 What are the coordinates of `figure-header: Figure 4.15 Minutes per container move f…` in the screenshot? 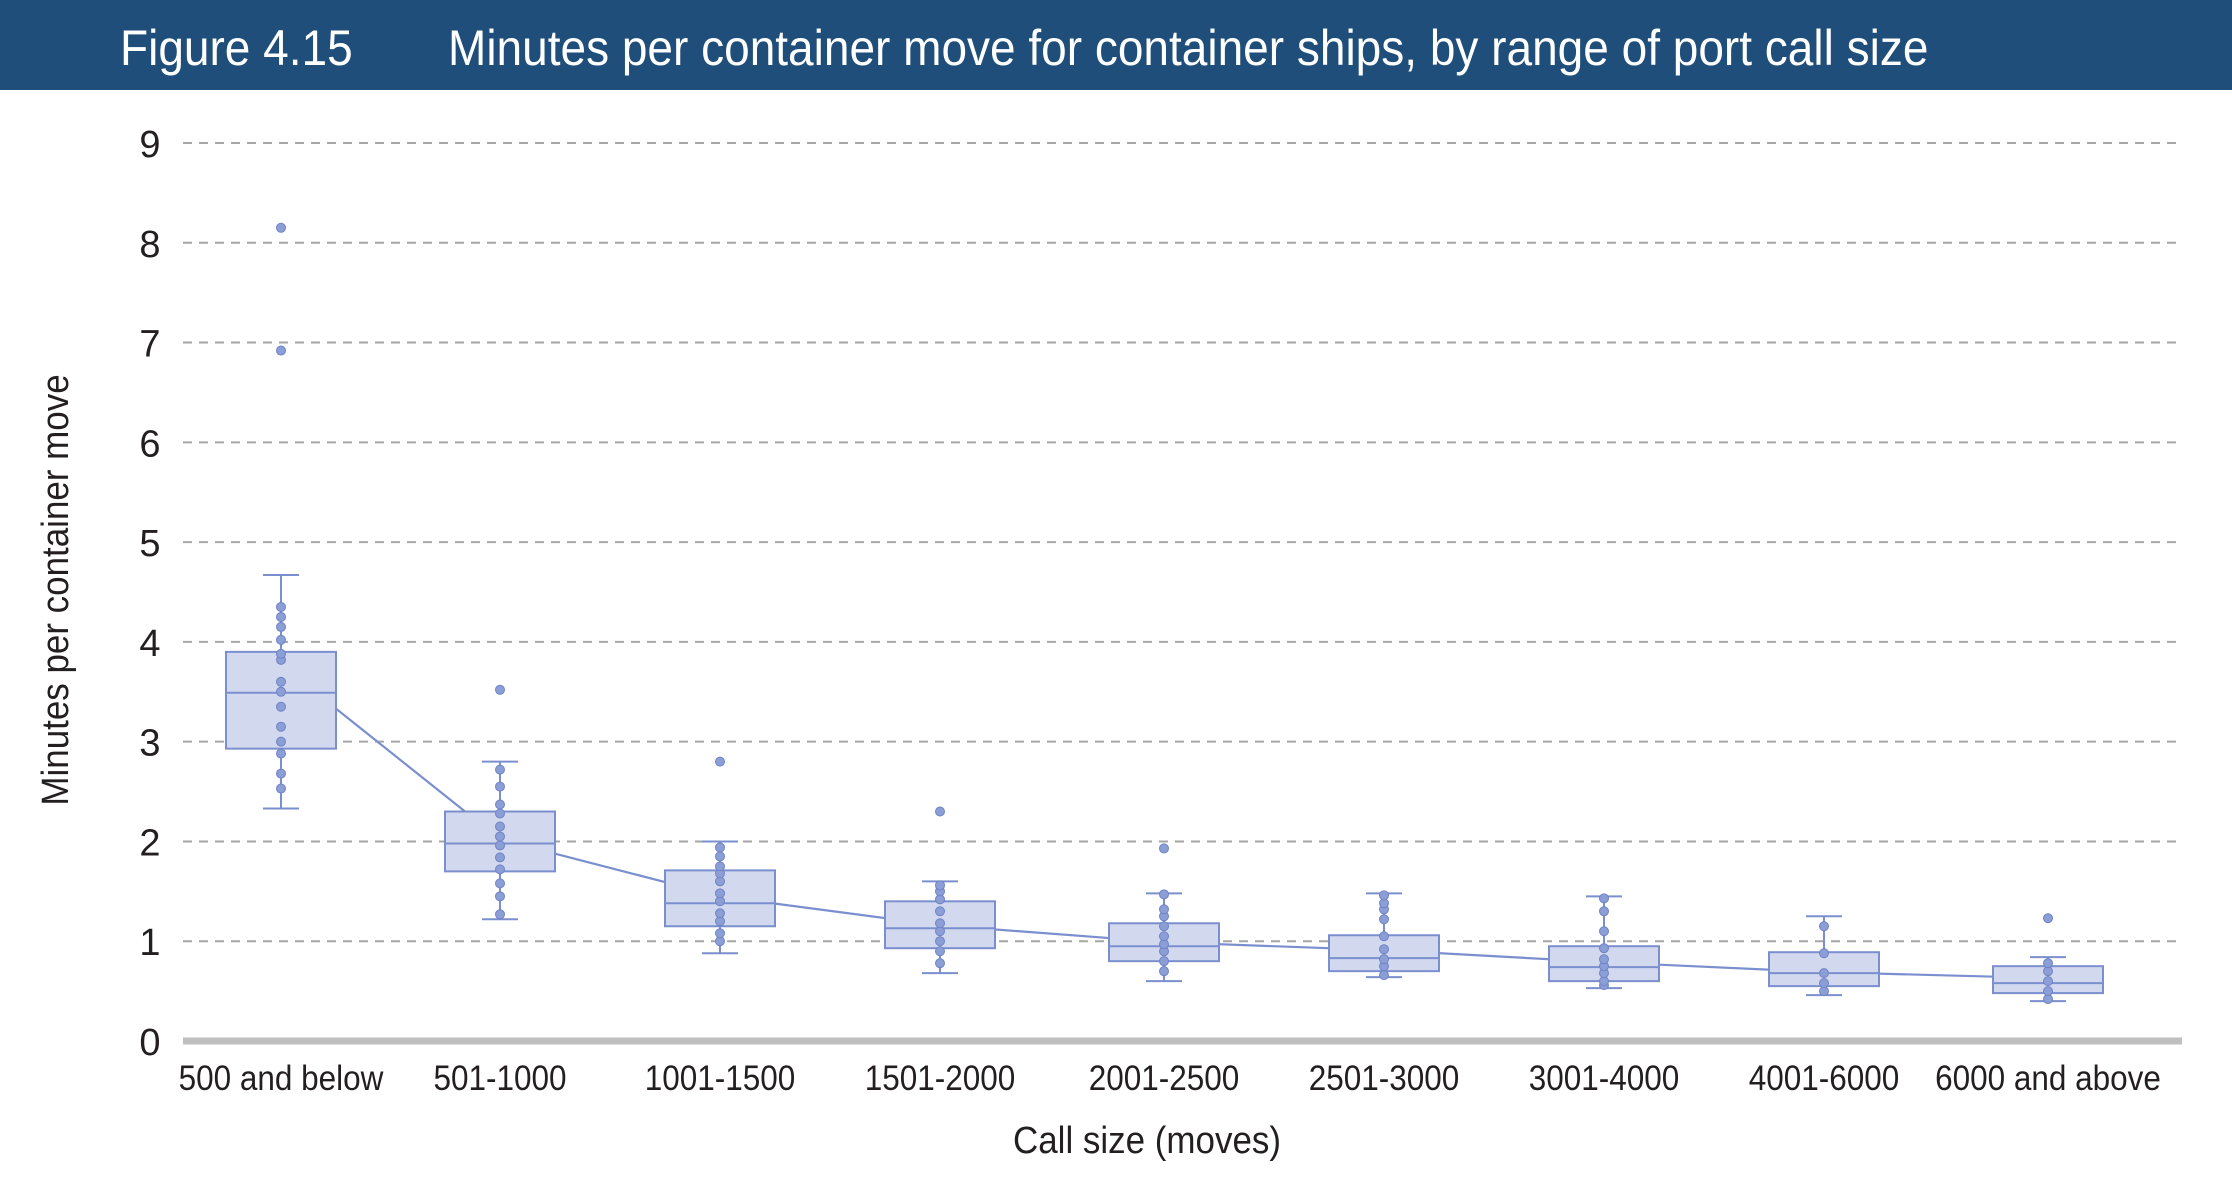 It's located at (1116, 45).